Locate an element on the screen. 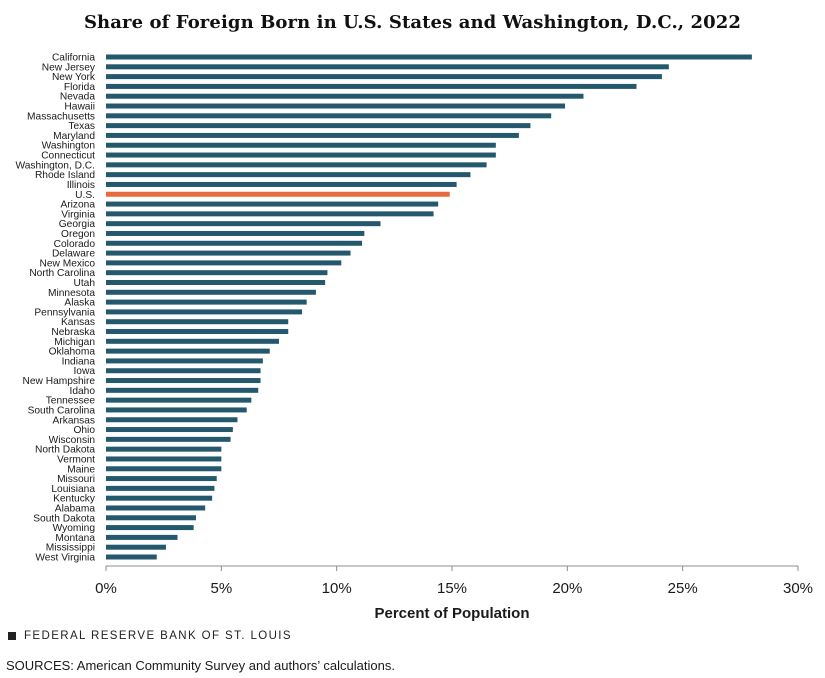  category-label-delaware: Delaware is located at coordinates (73, 254).